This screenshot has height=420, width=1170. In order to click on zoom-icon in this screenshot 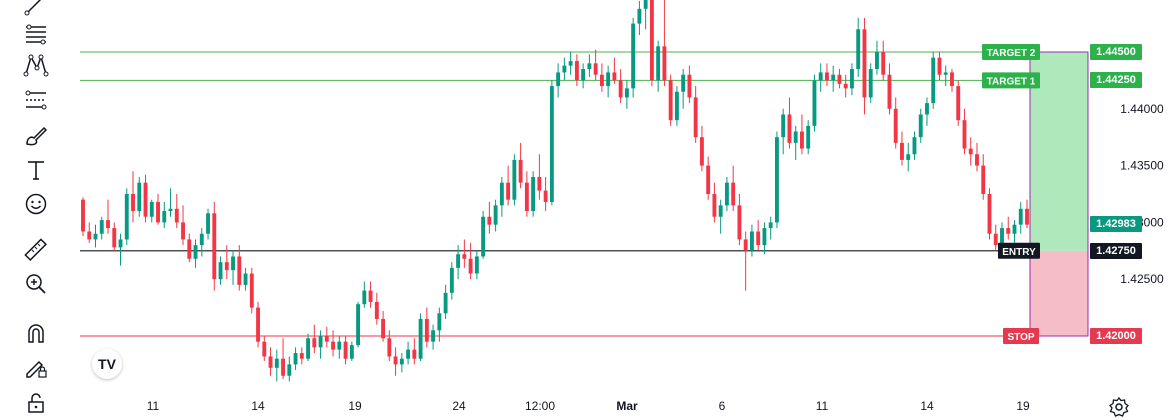, I will do `click(36, 284)`.